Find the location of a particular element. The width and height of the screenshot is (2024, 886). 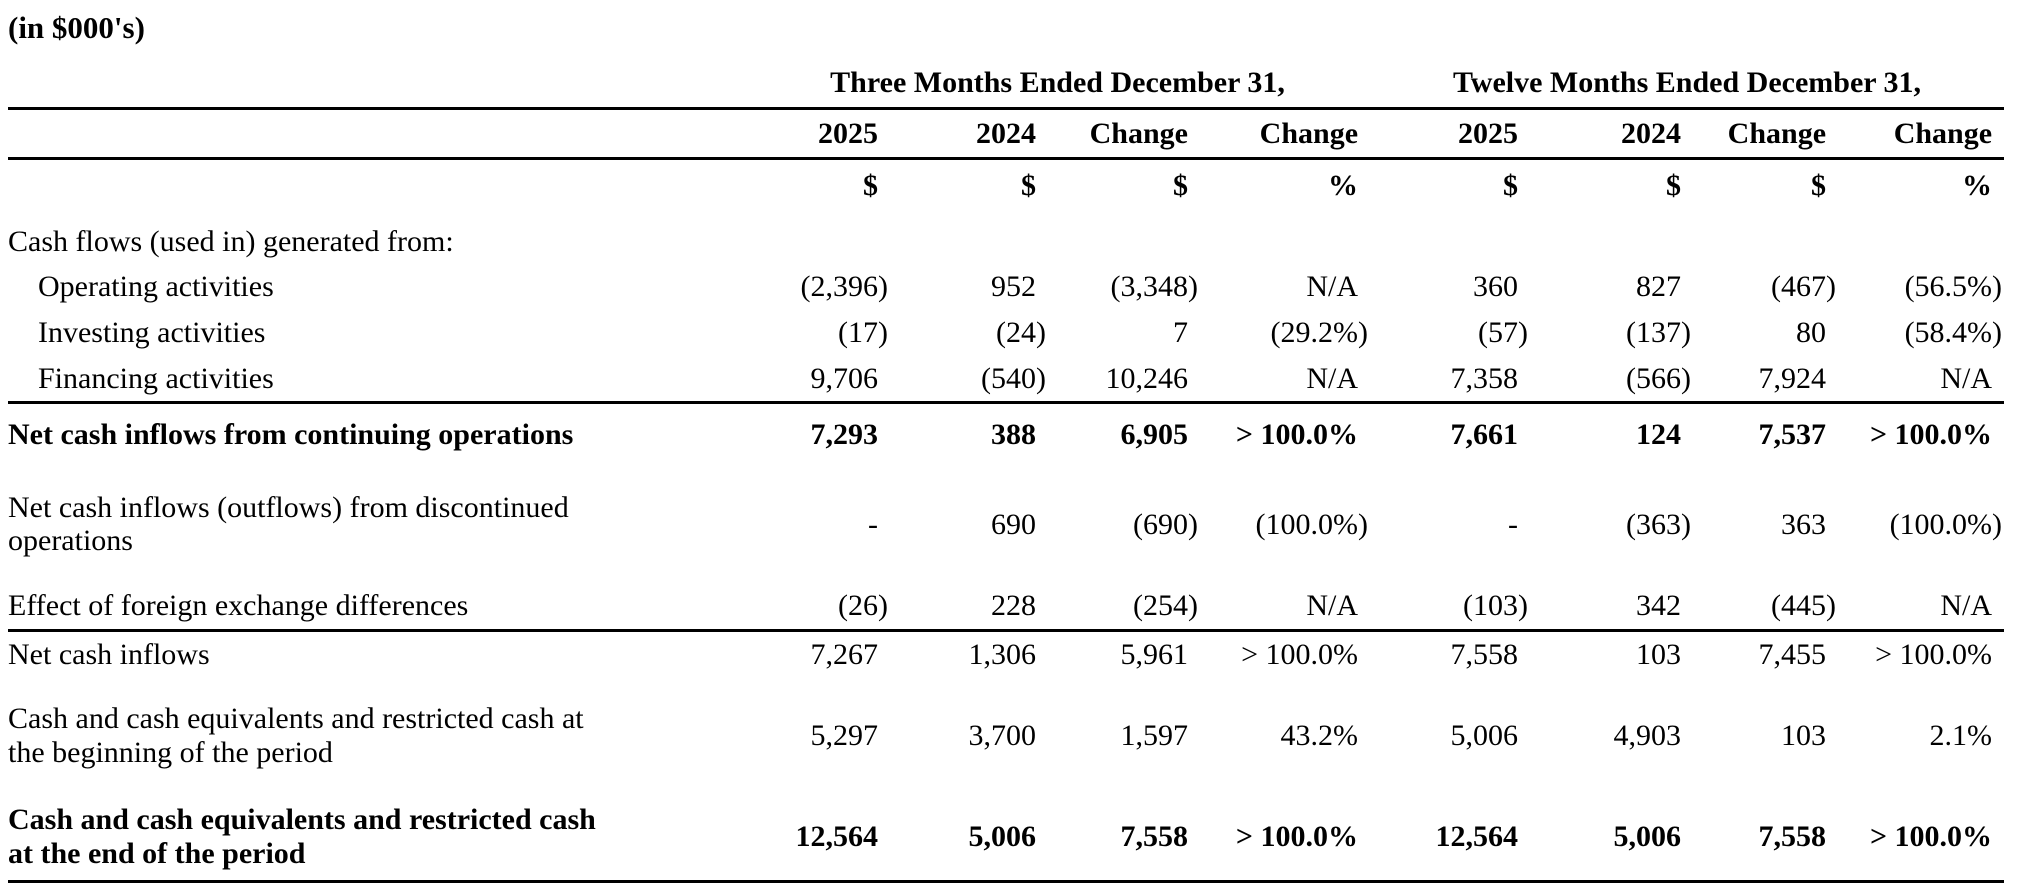

value-text: (540) is located at coordinates (1013, 378).